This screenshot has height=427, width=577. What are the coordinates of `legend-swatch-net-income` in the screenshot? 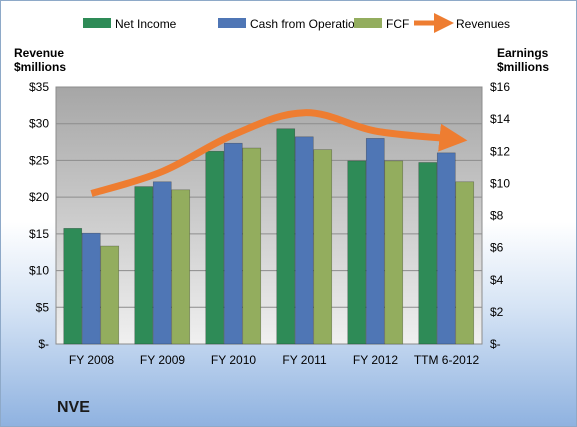 It's located at (97, 23).